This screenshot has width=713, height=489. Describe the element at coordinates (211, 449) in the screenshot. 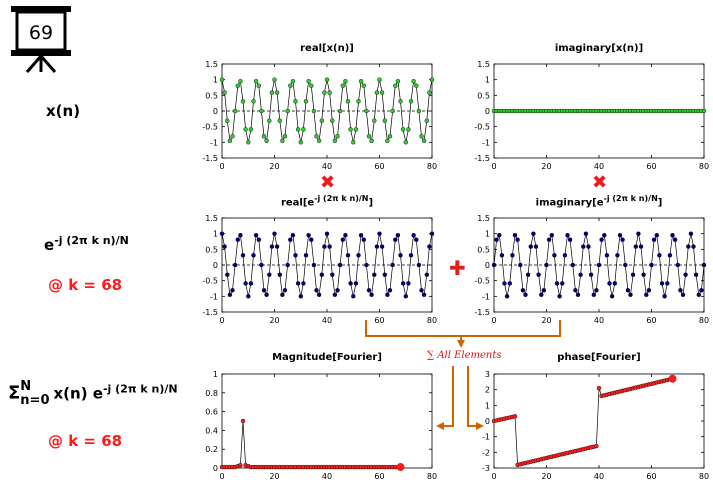

I see `y-tick-label: 0.2` at that location.